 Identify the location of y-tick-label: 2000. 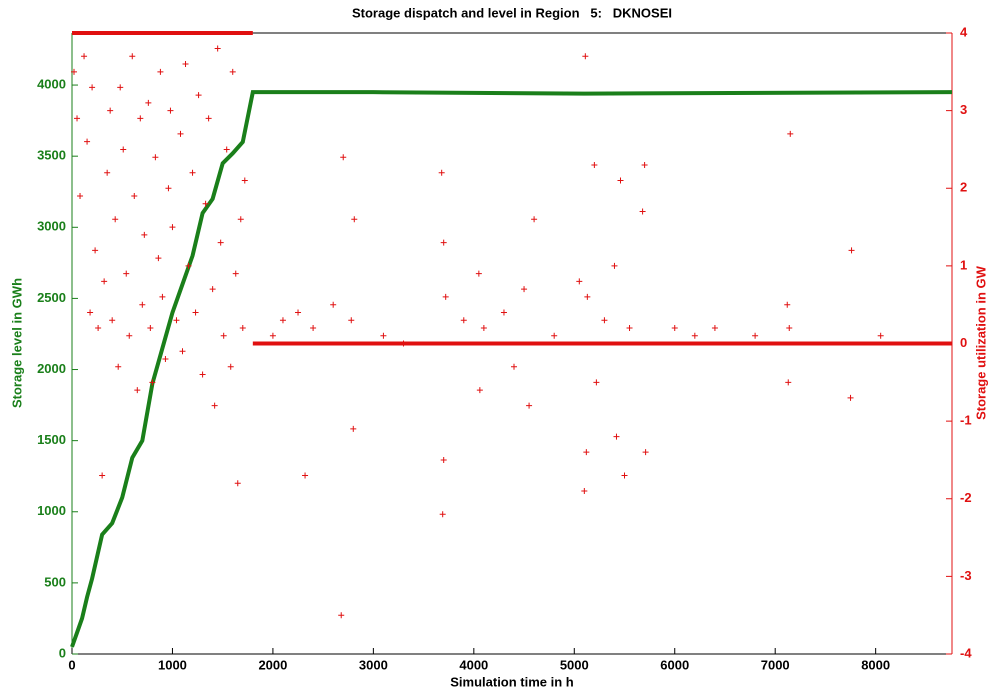
(51, 368).